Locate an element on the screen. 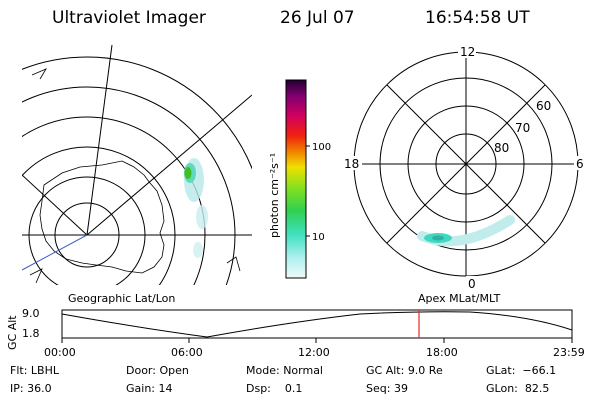 This screenshot has height=400, width=600. lat-label-80: 80 is located at coordinates (501, 148).